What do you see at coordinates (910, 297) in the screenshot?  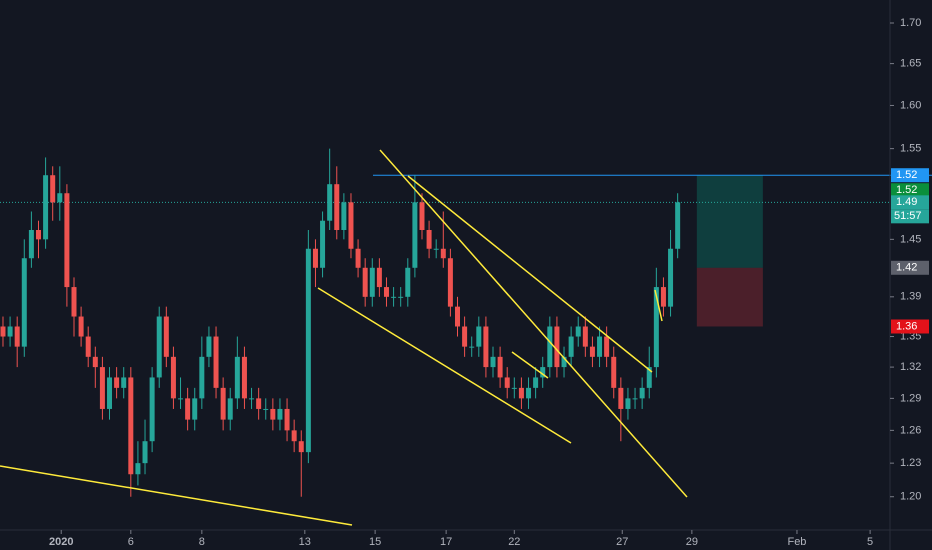 I see `y-tick-label: 1.39` at bounding box center [910, 297].